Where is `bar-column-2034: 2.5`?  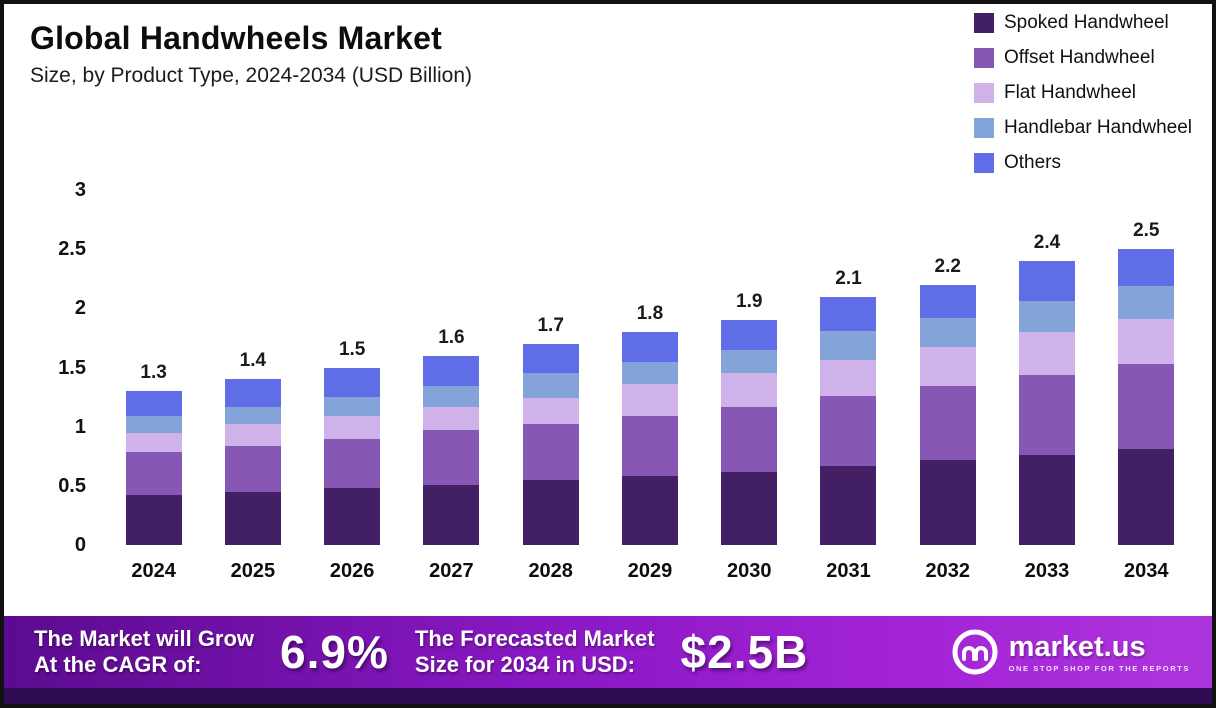 bar-column-2034: 2.5 is located at coordinates (1146, 367).